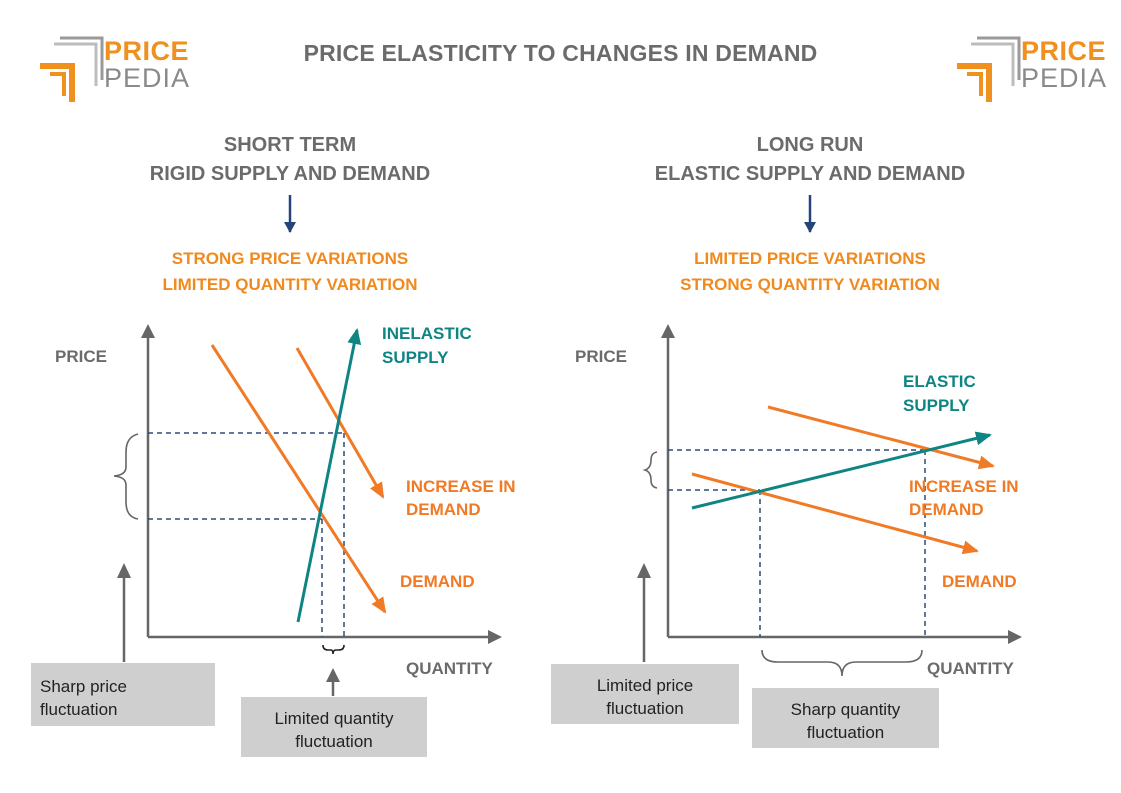  What do you see at coordinates (560, 53) in the screenshot?
I see `page-title: PRICE ELASTICITY TO CHANGES IN DEMAND` at bounding box center [560, 53].